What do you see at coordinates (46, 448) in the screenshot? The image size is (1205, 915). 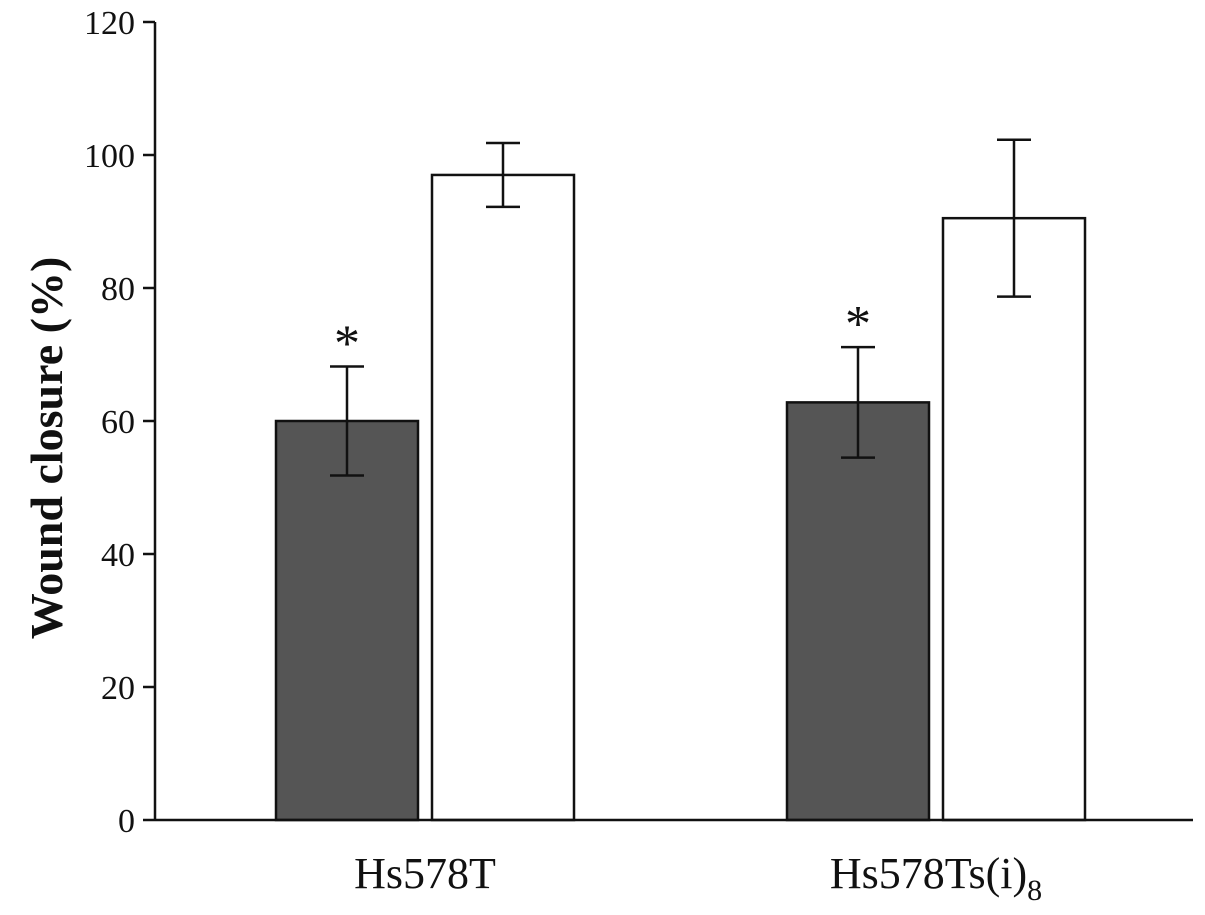 I see `y-axis-title: Wound closure (%)` at bounding box center [46, 448].